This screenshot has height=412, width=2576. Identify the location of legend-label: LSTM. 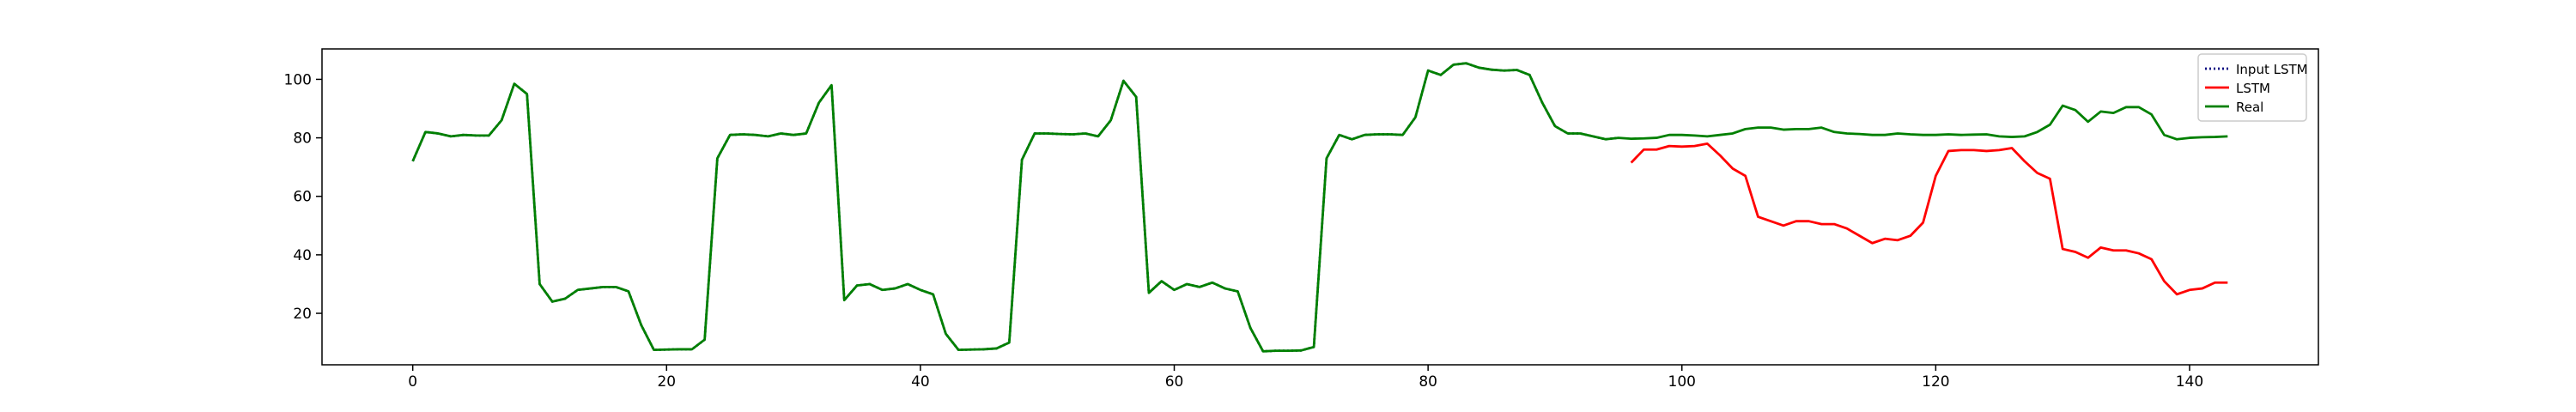
(2253, 88).